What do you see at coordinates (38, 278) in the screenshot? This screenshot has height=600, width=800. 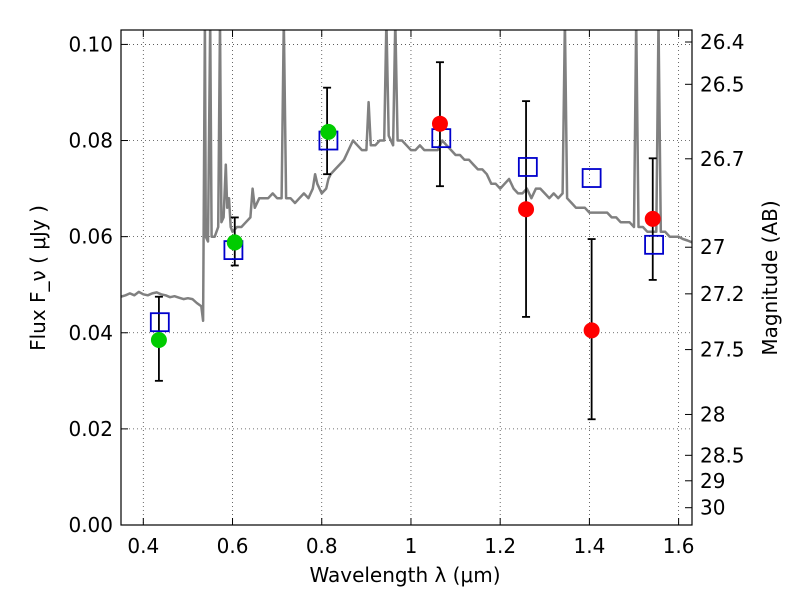 I see `y-axis-label: Flux F_ν ( μJy )` at bounding box center [38, 278].